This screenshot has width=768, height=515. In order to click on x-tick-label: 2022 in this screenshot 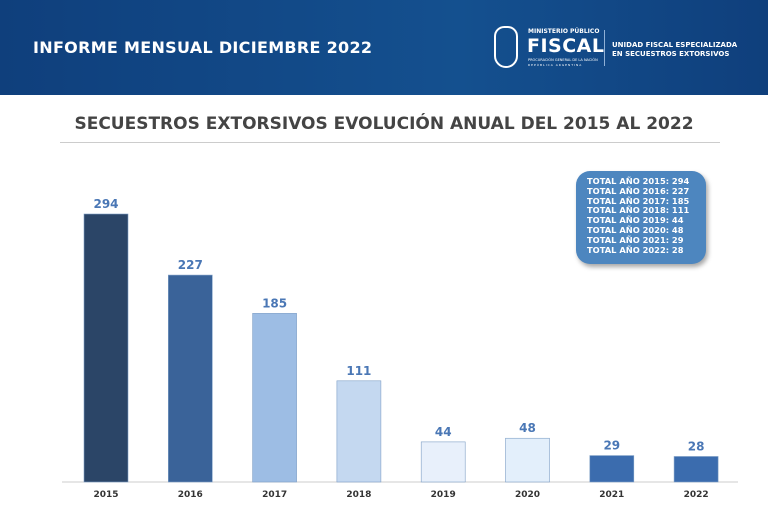, I will do `click(696, 495)`.